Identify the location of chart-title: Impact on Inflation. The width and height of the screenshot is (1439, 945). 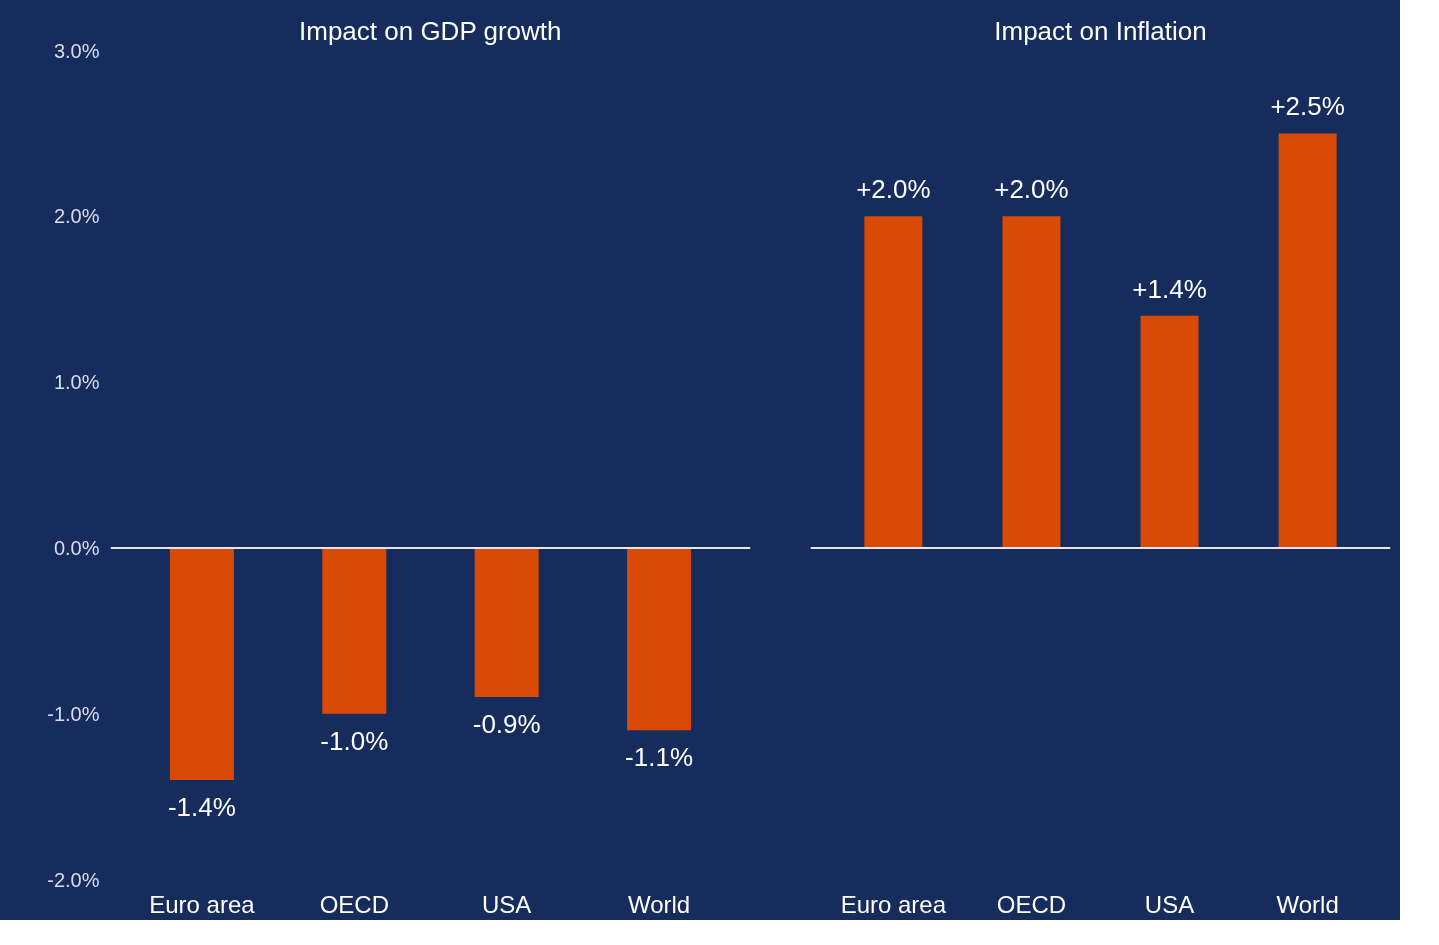
(1100, 30).